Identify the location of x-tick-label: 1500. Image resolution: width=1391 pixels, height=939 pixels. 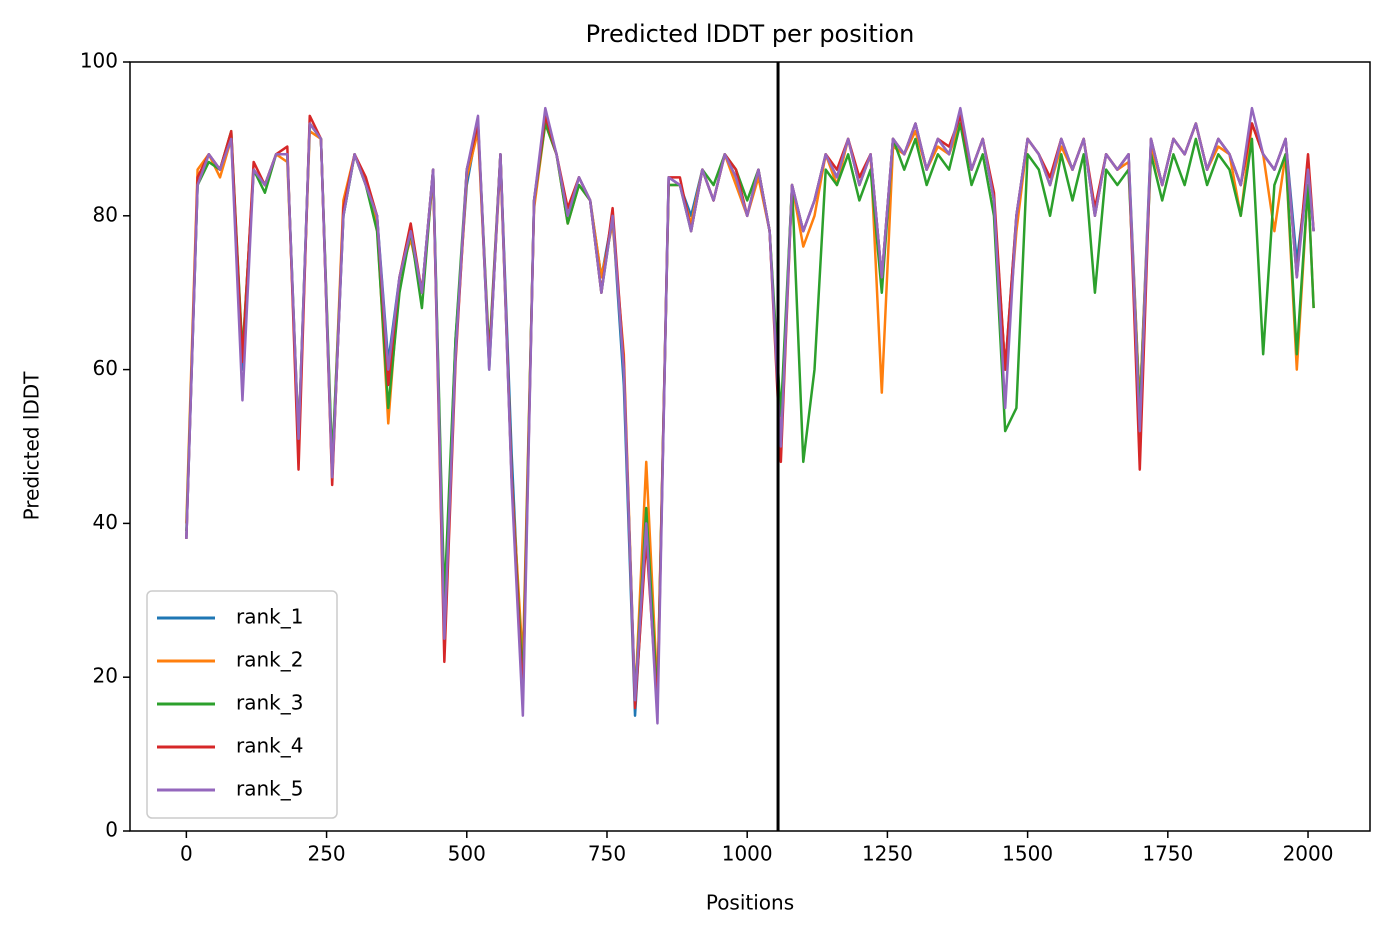
(1027, 854).